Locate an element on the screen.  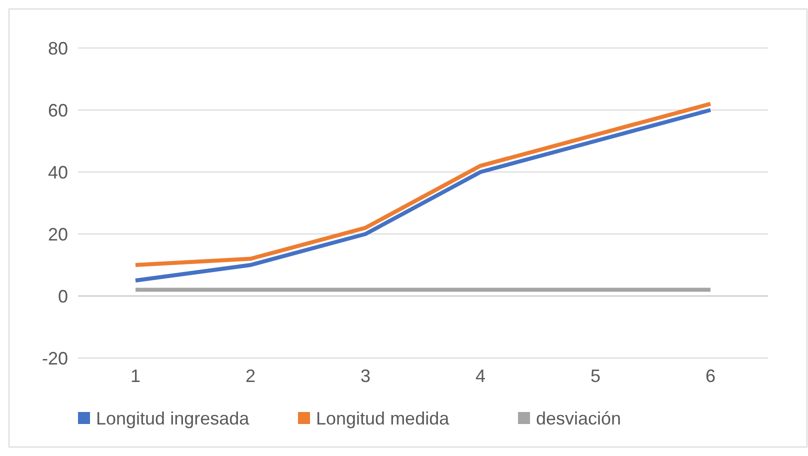
y-tick-label: 0 is located at coordinates (63, 296).